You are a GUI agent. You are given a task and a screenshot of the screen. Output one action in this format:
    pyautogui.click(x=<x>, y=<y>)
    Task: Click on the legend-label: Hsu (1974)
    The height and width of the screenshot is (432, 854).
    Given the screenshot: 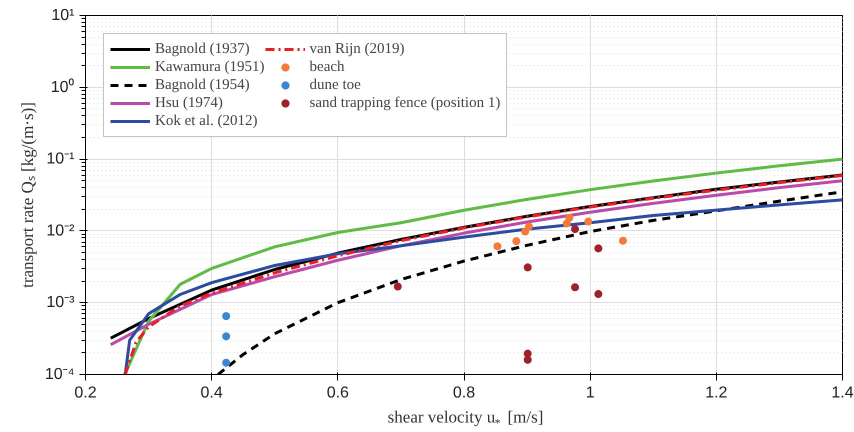 What is the action you would take?
    pyautogui.click(x=189, y=103)
    